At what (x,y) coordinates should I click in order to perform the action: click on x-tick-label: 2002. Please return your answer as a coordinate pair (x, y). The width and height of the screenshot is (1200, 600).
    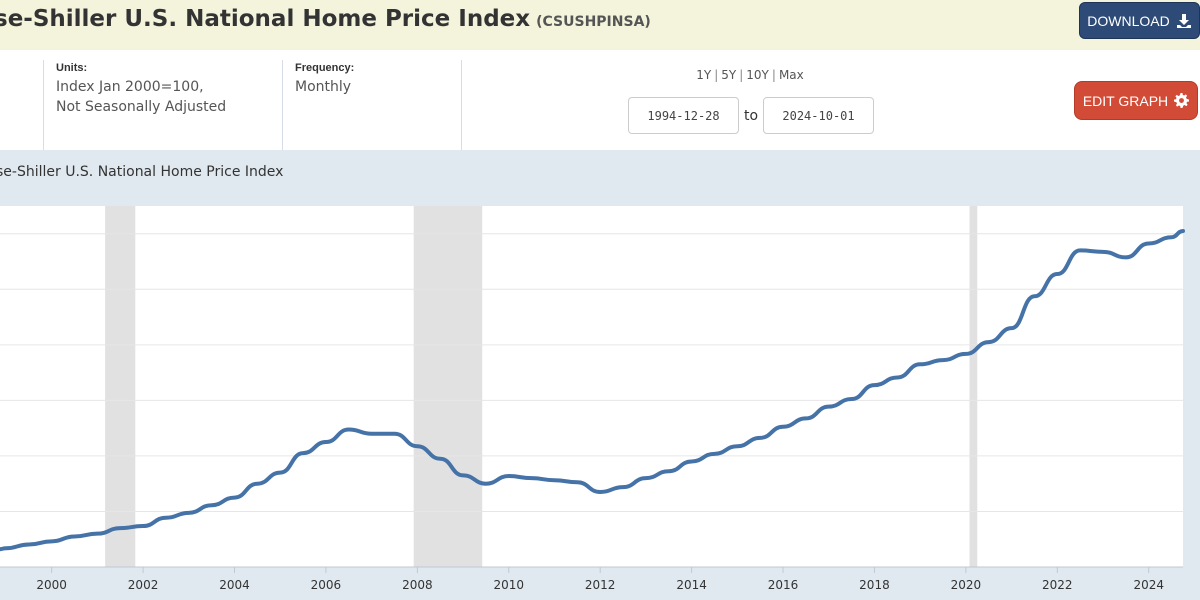
    Looking at the image, I should click on (143, 585).